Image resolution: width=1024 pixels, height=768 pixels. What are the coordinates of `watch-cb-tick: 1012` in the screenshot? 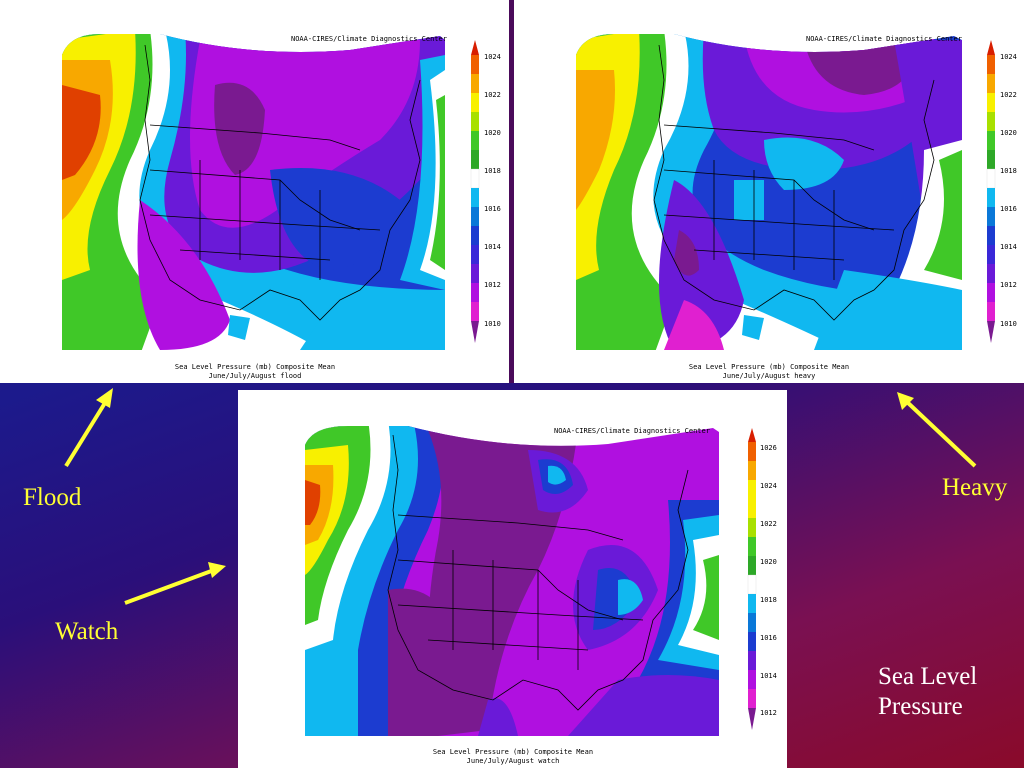 It's located at (768, 713).